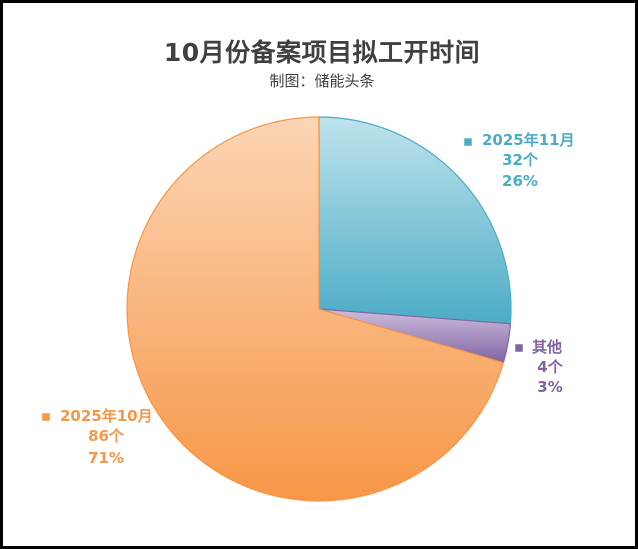 This screenshot has width=638, height=549. I want to click on slice-nov, so click(415, 220).